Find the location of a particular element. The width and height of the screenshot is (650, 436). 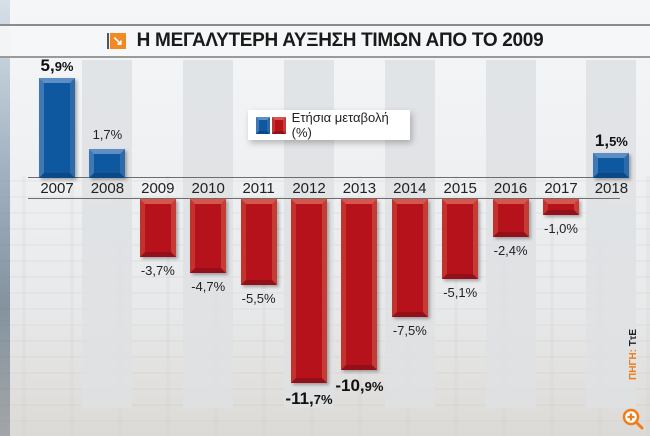

value-label-2012: -11,7% is located at coordinates (309, 398).